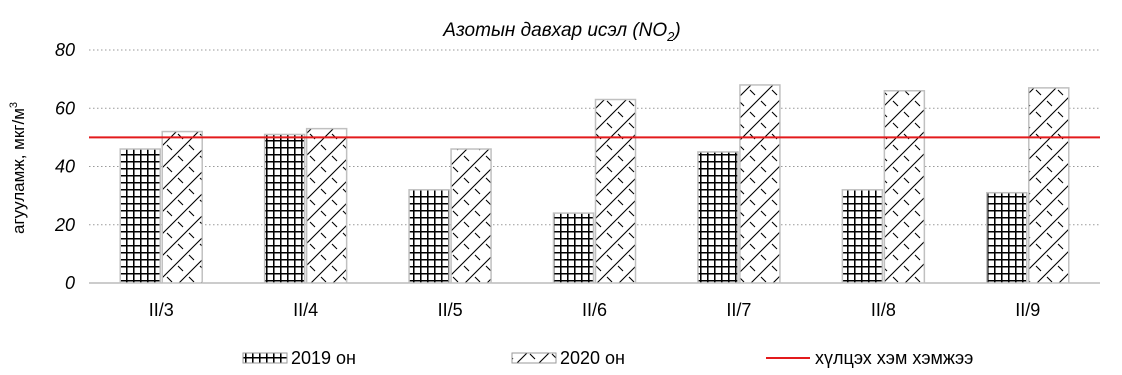 The height and width of the screenshot is (375, 1122). What do you see at coordinates (70, 283) in the screenshot?
I see `y-tick-label: 0` at bounding box center [70, 283].